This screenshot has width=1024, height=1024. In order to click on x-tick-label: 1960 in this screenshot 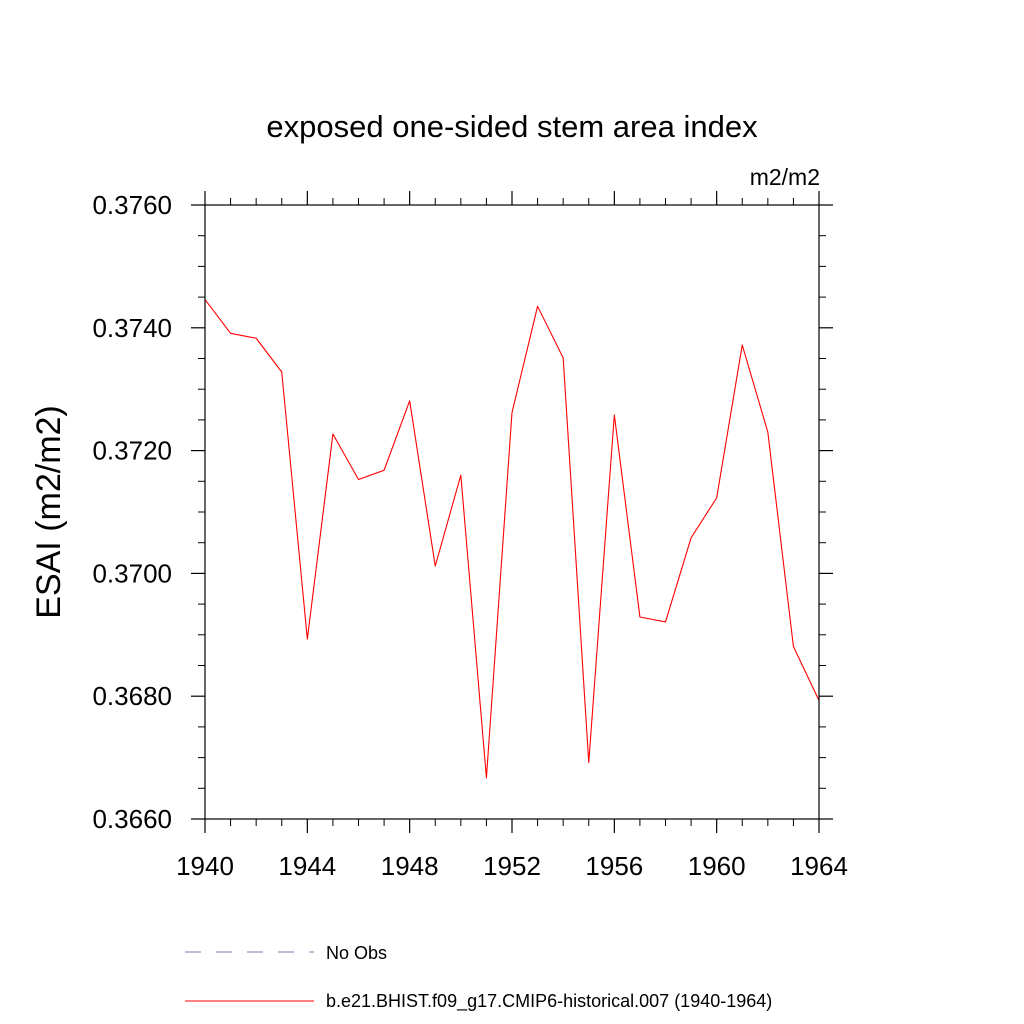, I will do `click(717, 866)`.